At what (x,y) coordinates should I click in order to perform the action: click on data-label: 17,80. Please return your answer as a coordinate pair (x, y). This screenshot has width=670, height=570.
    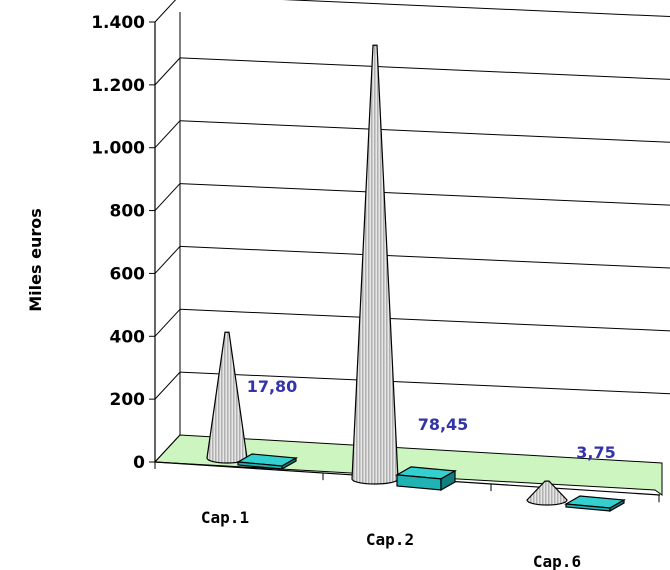
    Looking at the image, I should click on (272, 386).